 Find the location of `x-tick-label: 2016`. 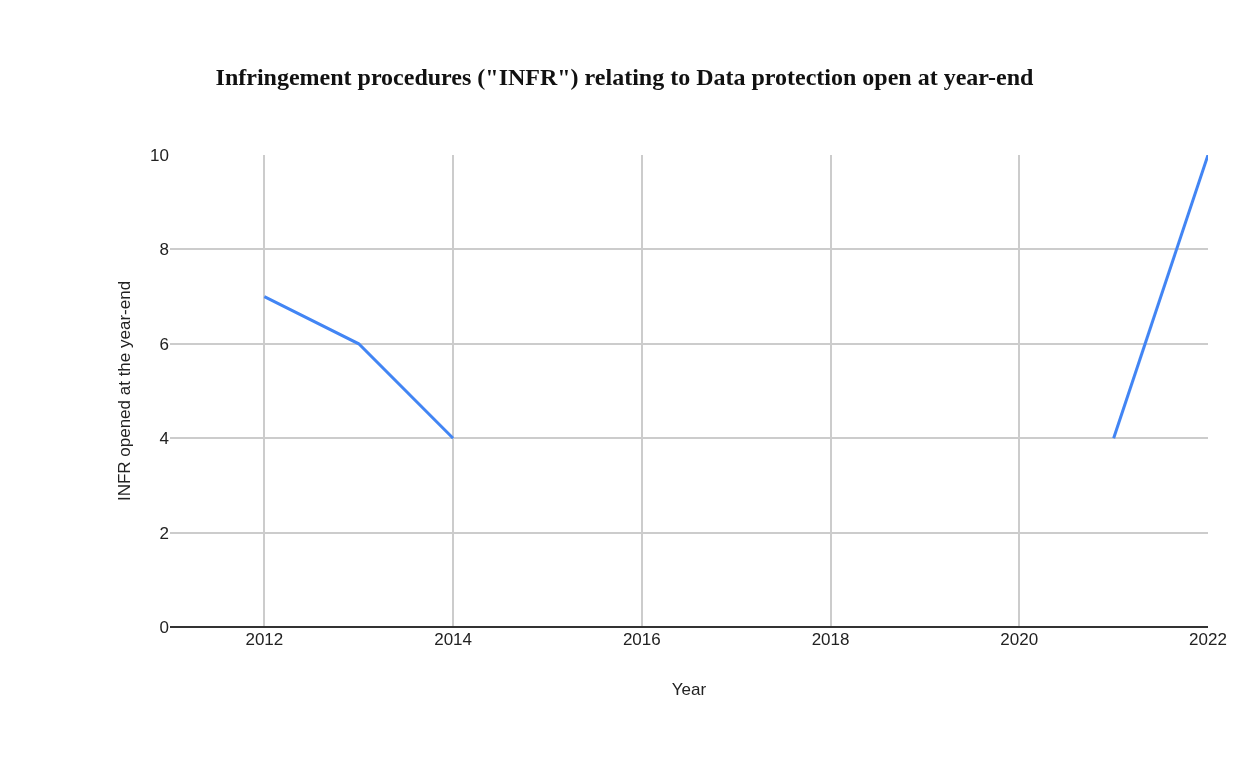

x-tick-label: 2016 is located at coordinates (641, 639).